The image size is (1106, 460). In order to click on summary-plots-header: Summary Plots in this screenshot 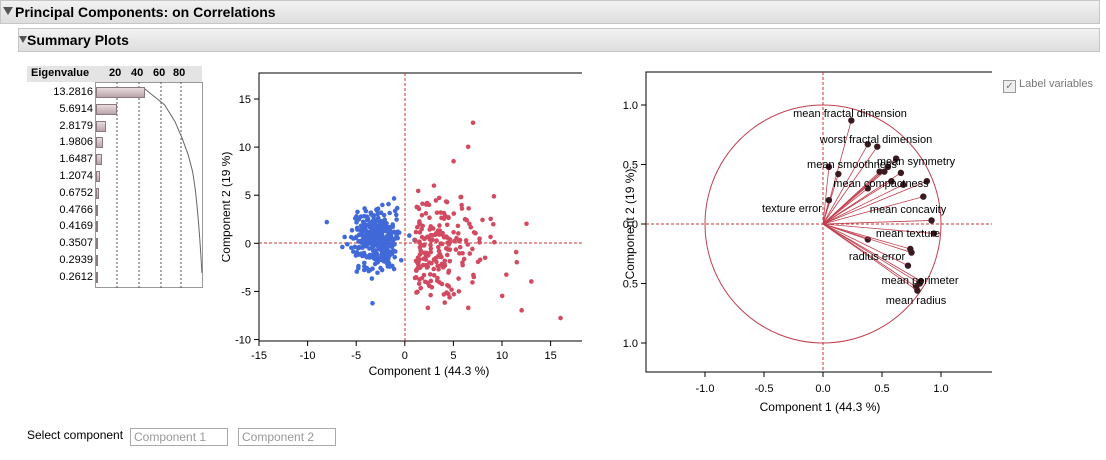, I will do `click(559, 40)`.